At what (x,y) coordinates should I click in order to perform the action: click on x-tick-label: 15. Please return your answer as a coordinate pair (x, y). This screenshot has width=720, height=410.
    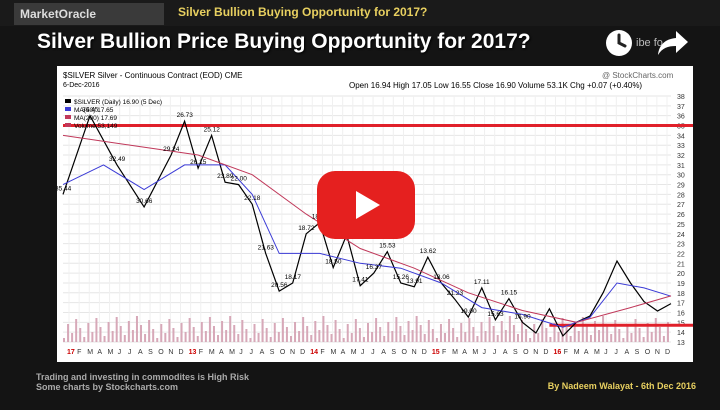
    Looking at the image, I should click on (436, 352).